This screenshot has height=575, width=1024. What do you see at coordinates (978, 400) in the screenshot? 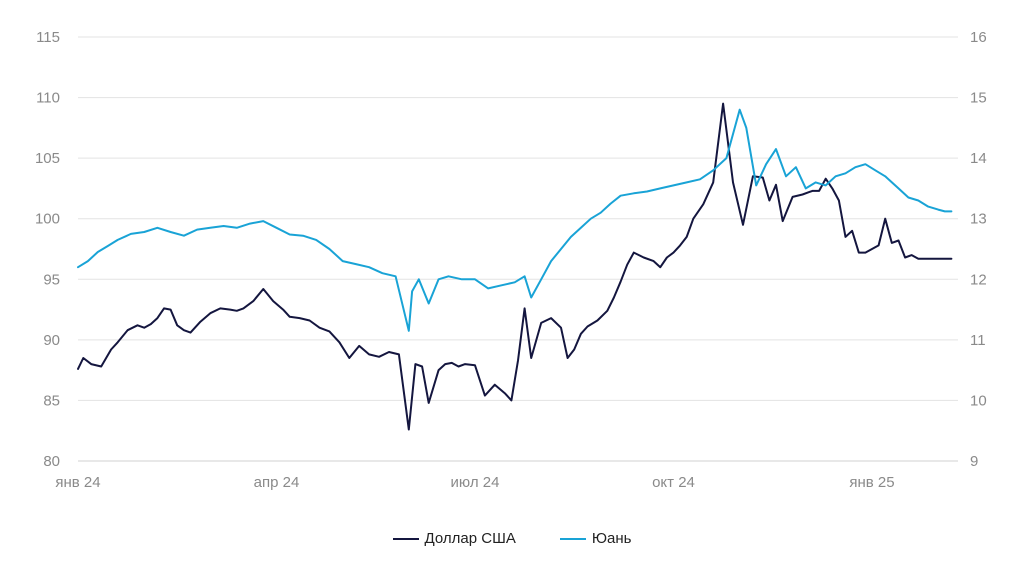
I see `right-tick-label: 10` at bounding box center [978, 400].